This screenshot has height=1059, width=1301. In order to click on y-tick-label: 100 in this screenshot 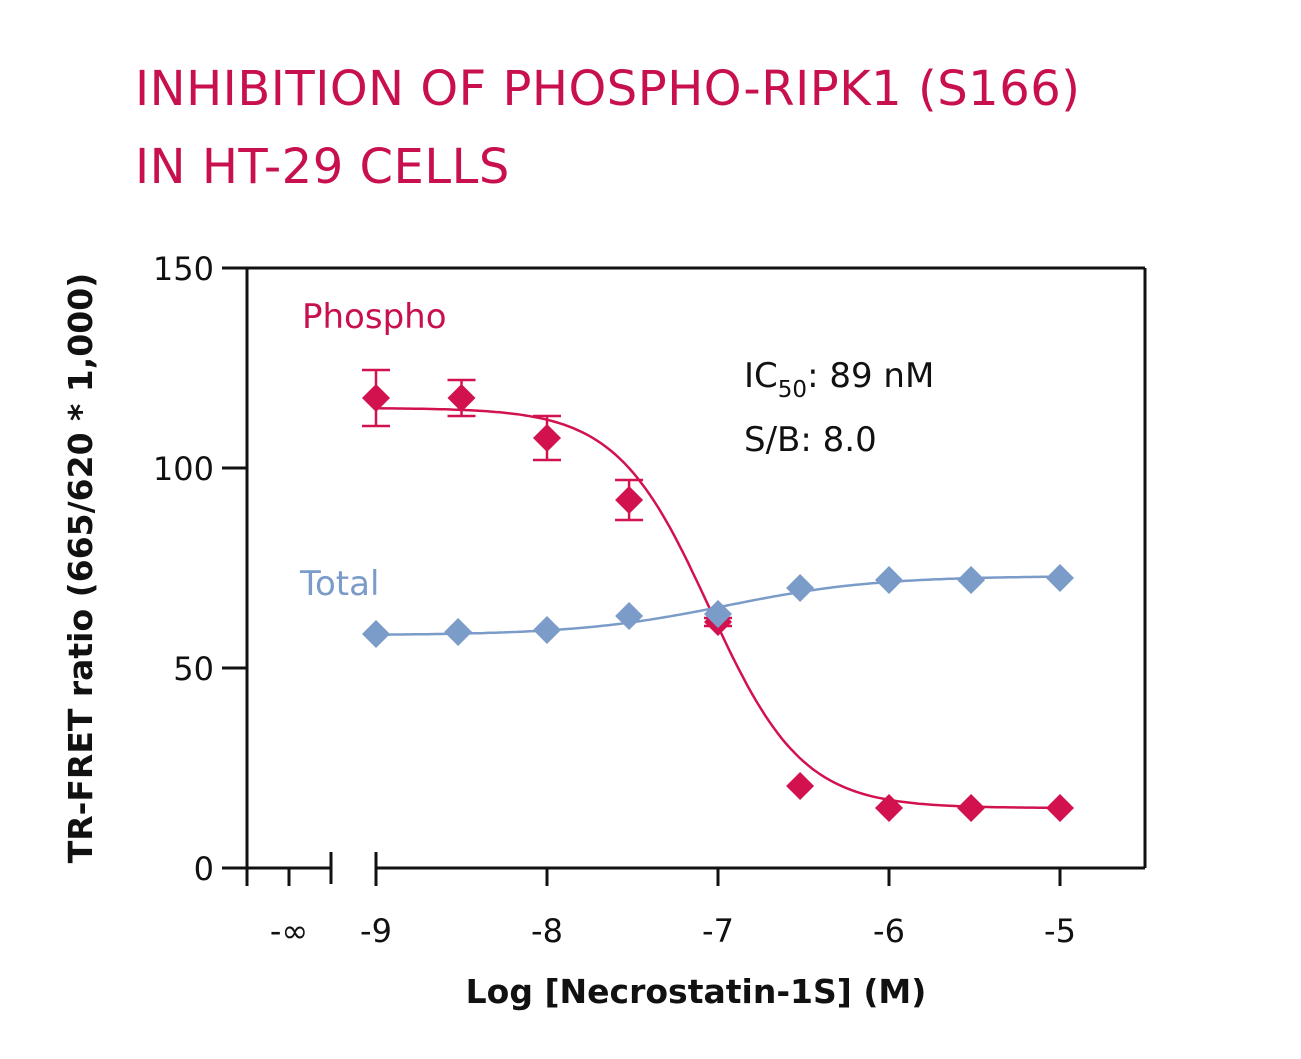, I will do `click(183, 469)`.